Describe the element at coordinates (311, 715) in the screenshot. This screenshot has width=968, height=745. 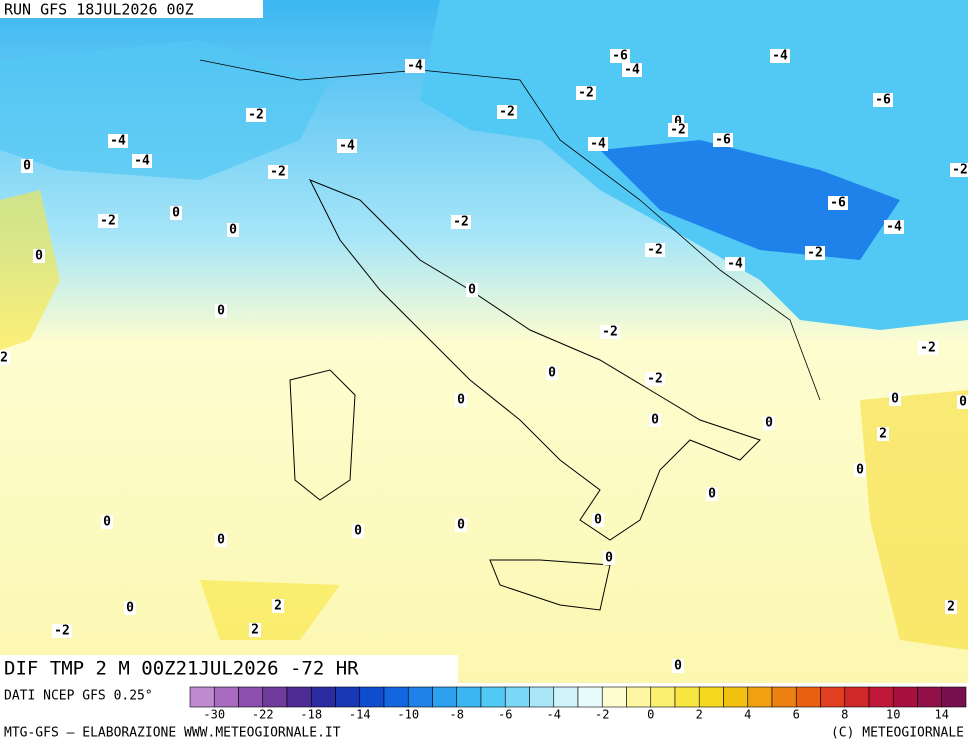
I see `colorbar-label: -18` at that location.